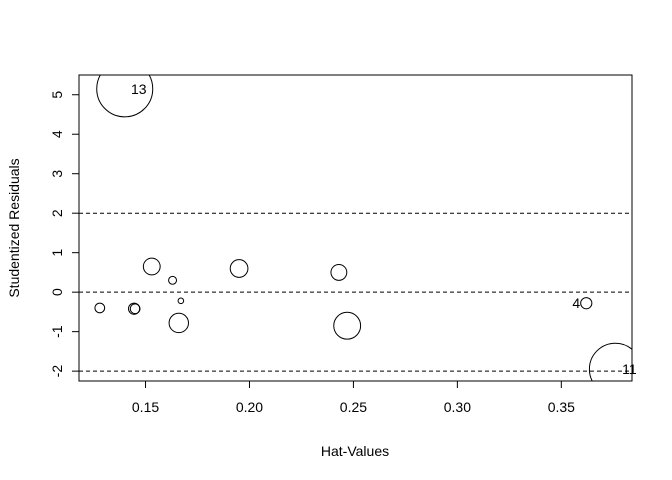  I want to click on point-label: 4, so click(576, 303).